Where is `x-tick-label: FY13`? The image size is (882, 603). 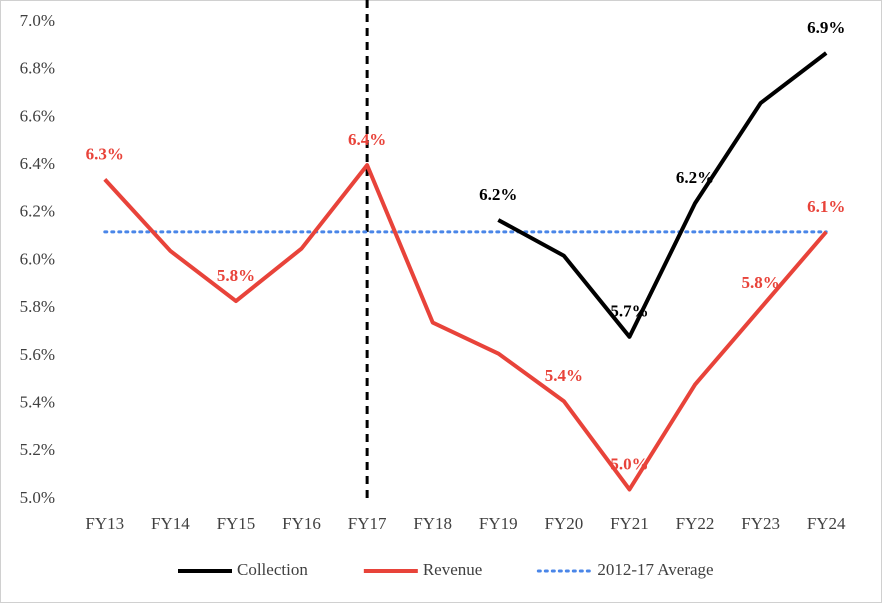
x-tick-label: FY13 is located at coordinates (104, 523).